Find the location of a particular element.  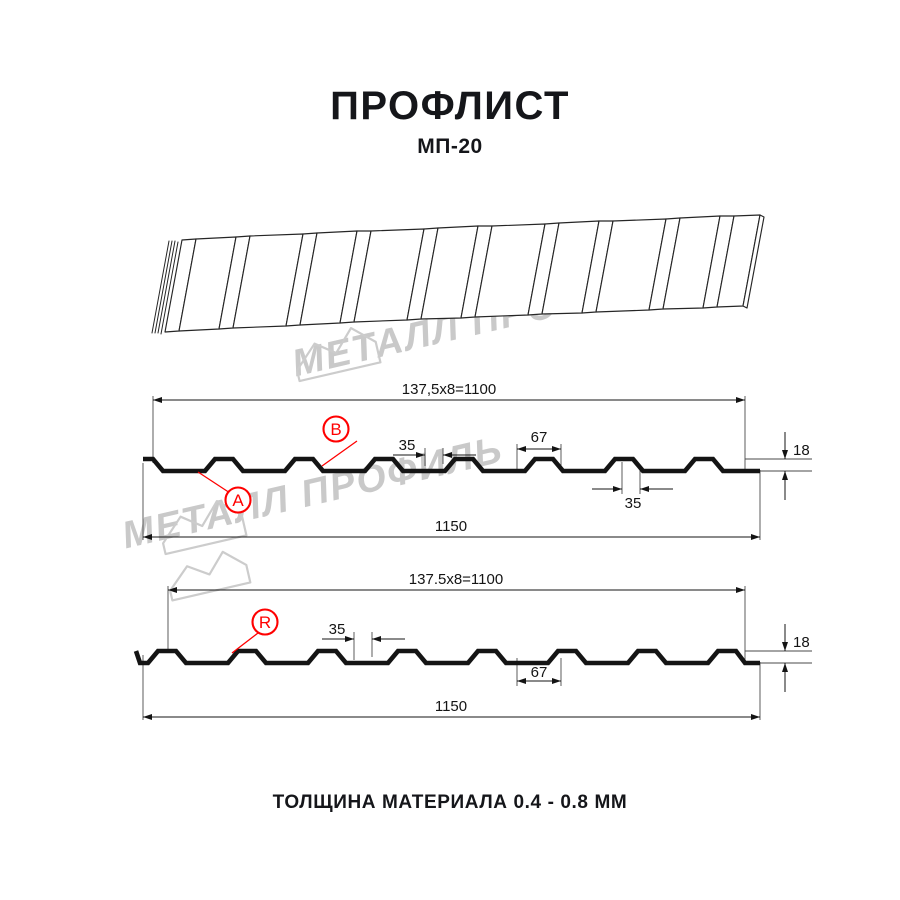

isometric-profile-sheet is located at coordinates (458, 274).